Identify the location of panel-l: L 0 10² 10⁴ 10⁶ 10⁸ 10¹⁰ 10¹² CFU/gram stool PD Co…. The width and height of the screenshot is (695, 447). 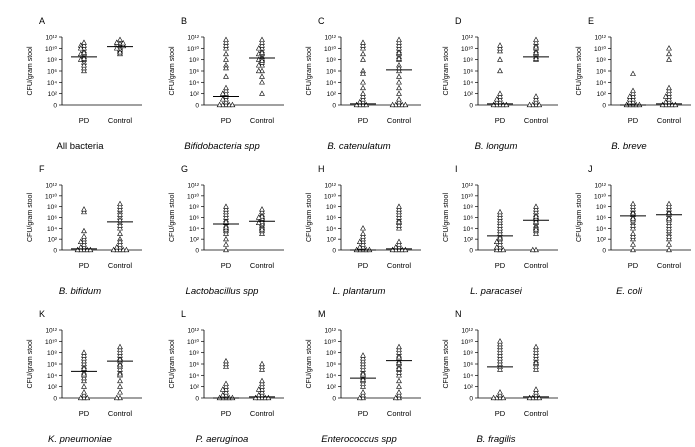
(226, 377).